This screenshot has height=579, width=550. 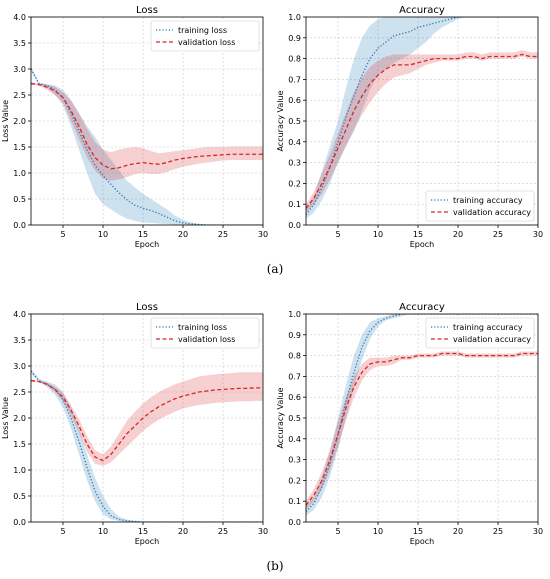 What do you see at coordinates (422, 307) in the screenshot?
I see `chart-title: Accuracy` at bounding box center [422, 307].